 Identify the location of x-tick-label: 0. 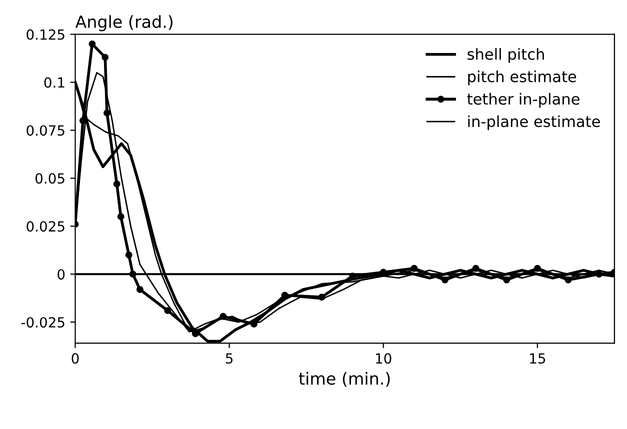
(75, 358).